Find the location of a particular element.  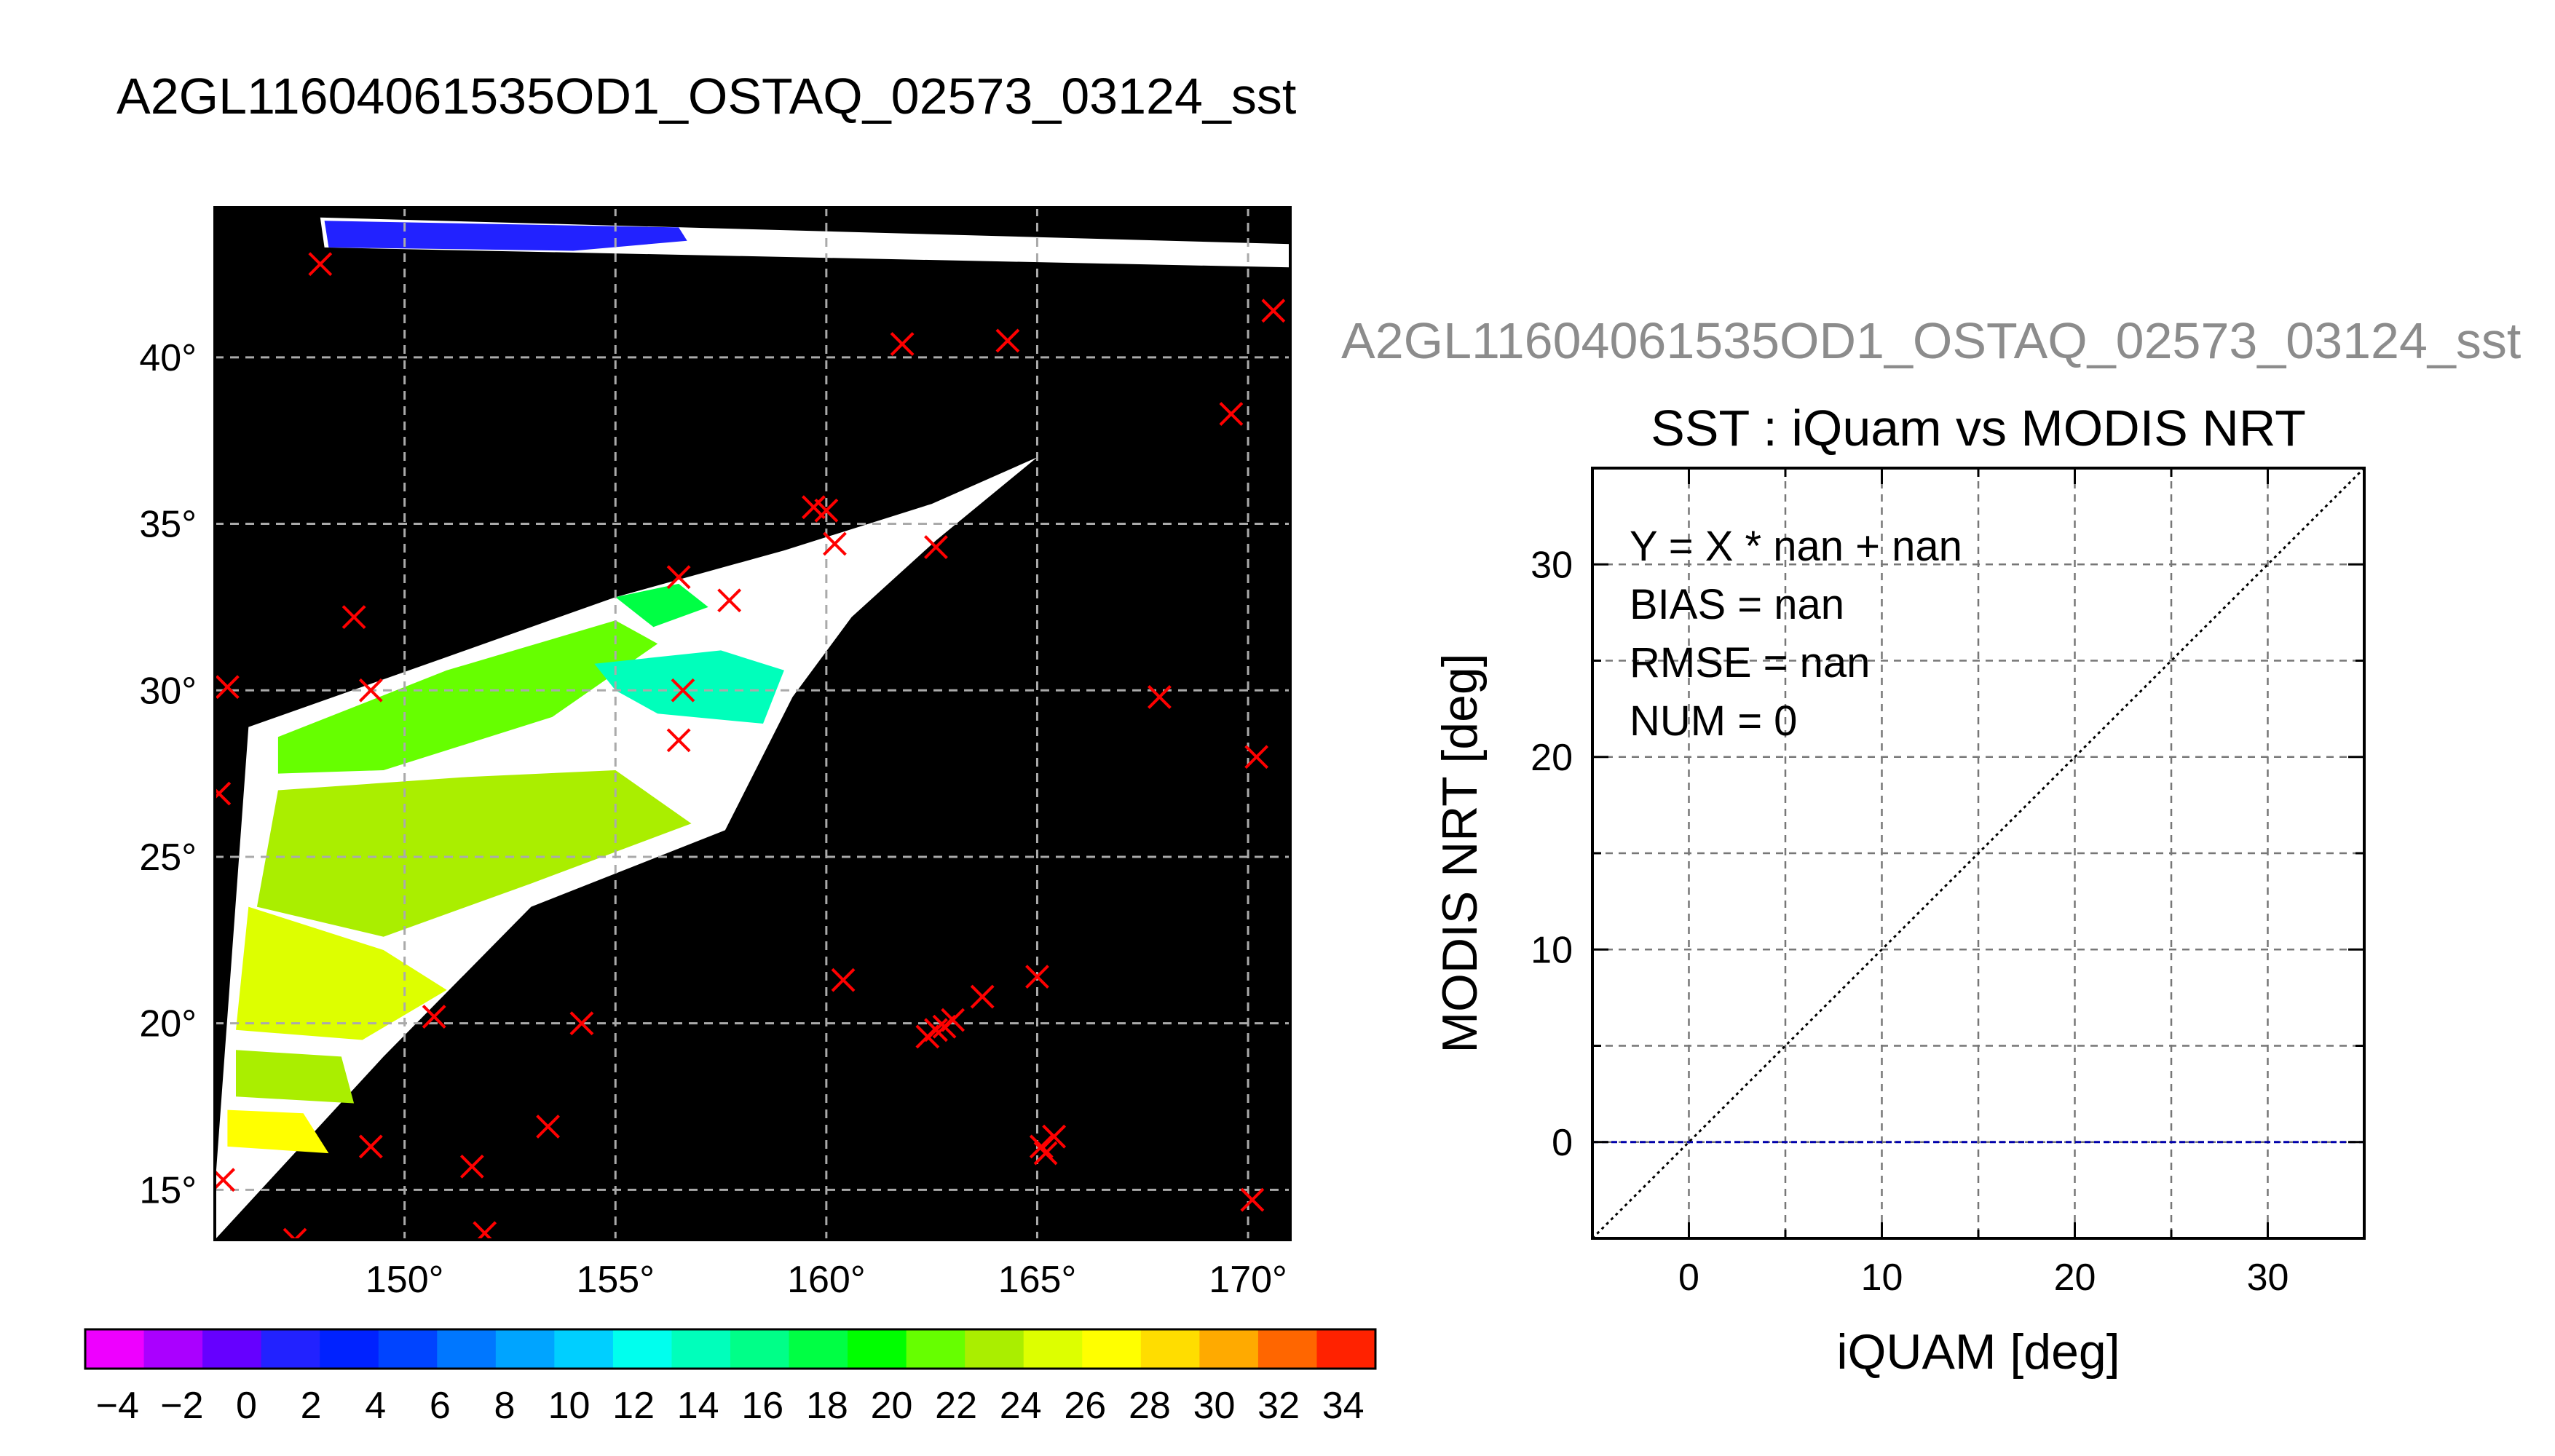

colorbar-frame is located at coordinates (730, 1349).